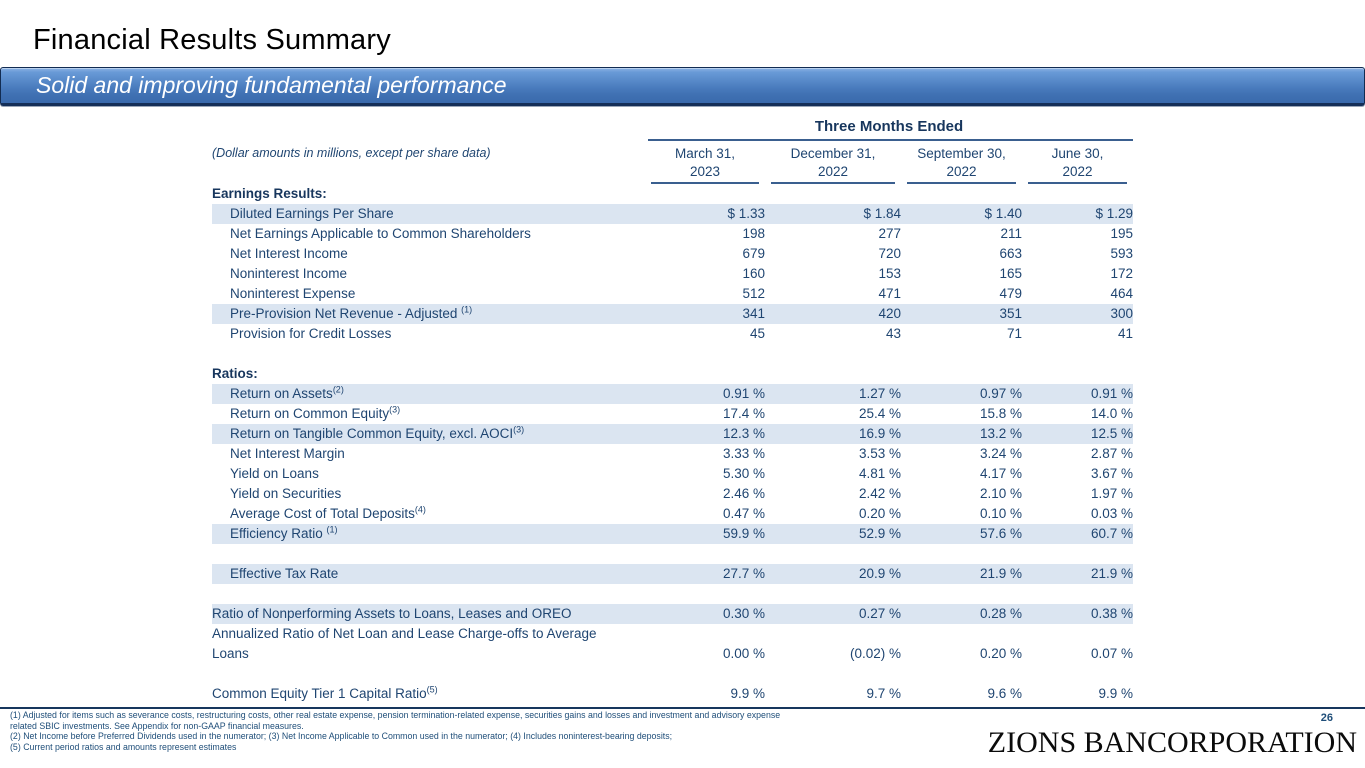 This screenshot has height=768, width=1365. What do you see at coordinates (1121, 273) in the screenshot?
I see `cell-value: 172` at bounding box center [1121, 273].